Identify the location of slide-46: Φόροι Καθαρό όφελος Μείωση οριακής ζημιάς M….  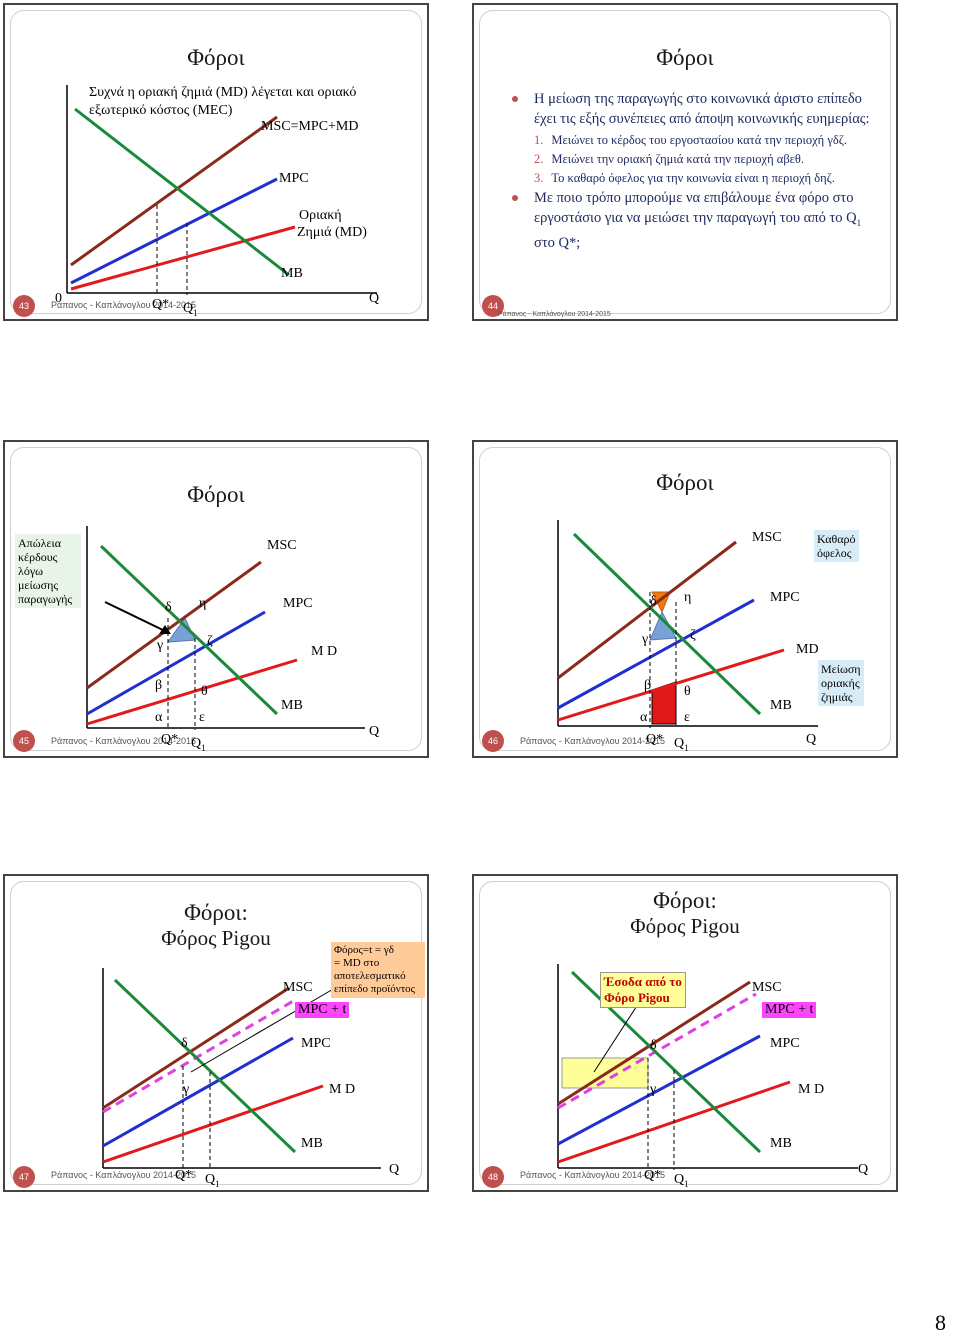
(685, 599).